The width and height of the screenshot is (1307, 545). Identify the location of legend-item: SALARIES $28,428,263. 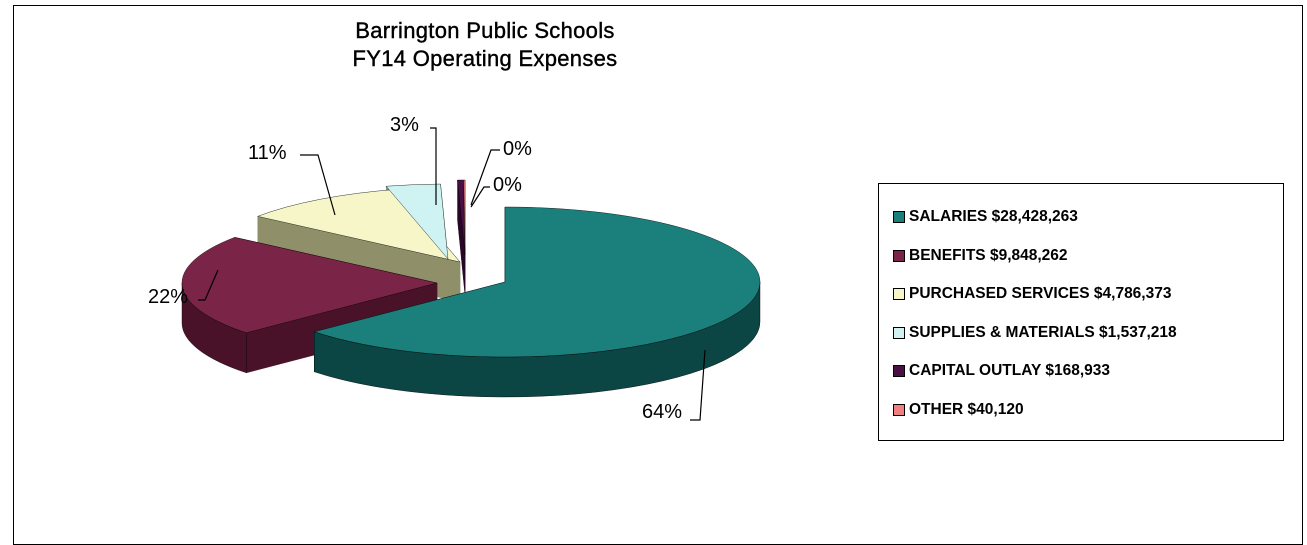
(1088, 217).